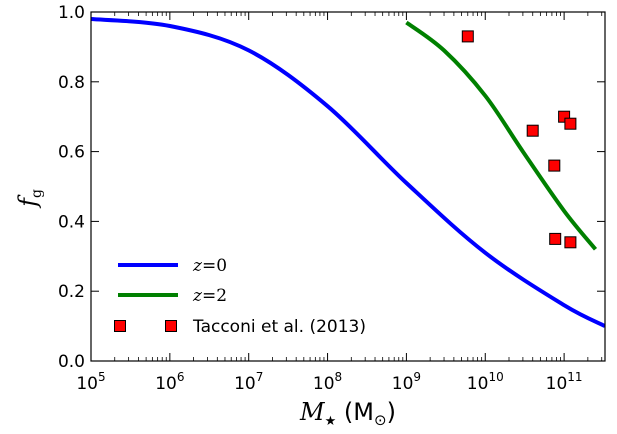 Image resolution: width=617 pixels, height=434 pixels. I want to click on marker-layer, so click(519, 139).